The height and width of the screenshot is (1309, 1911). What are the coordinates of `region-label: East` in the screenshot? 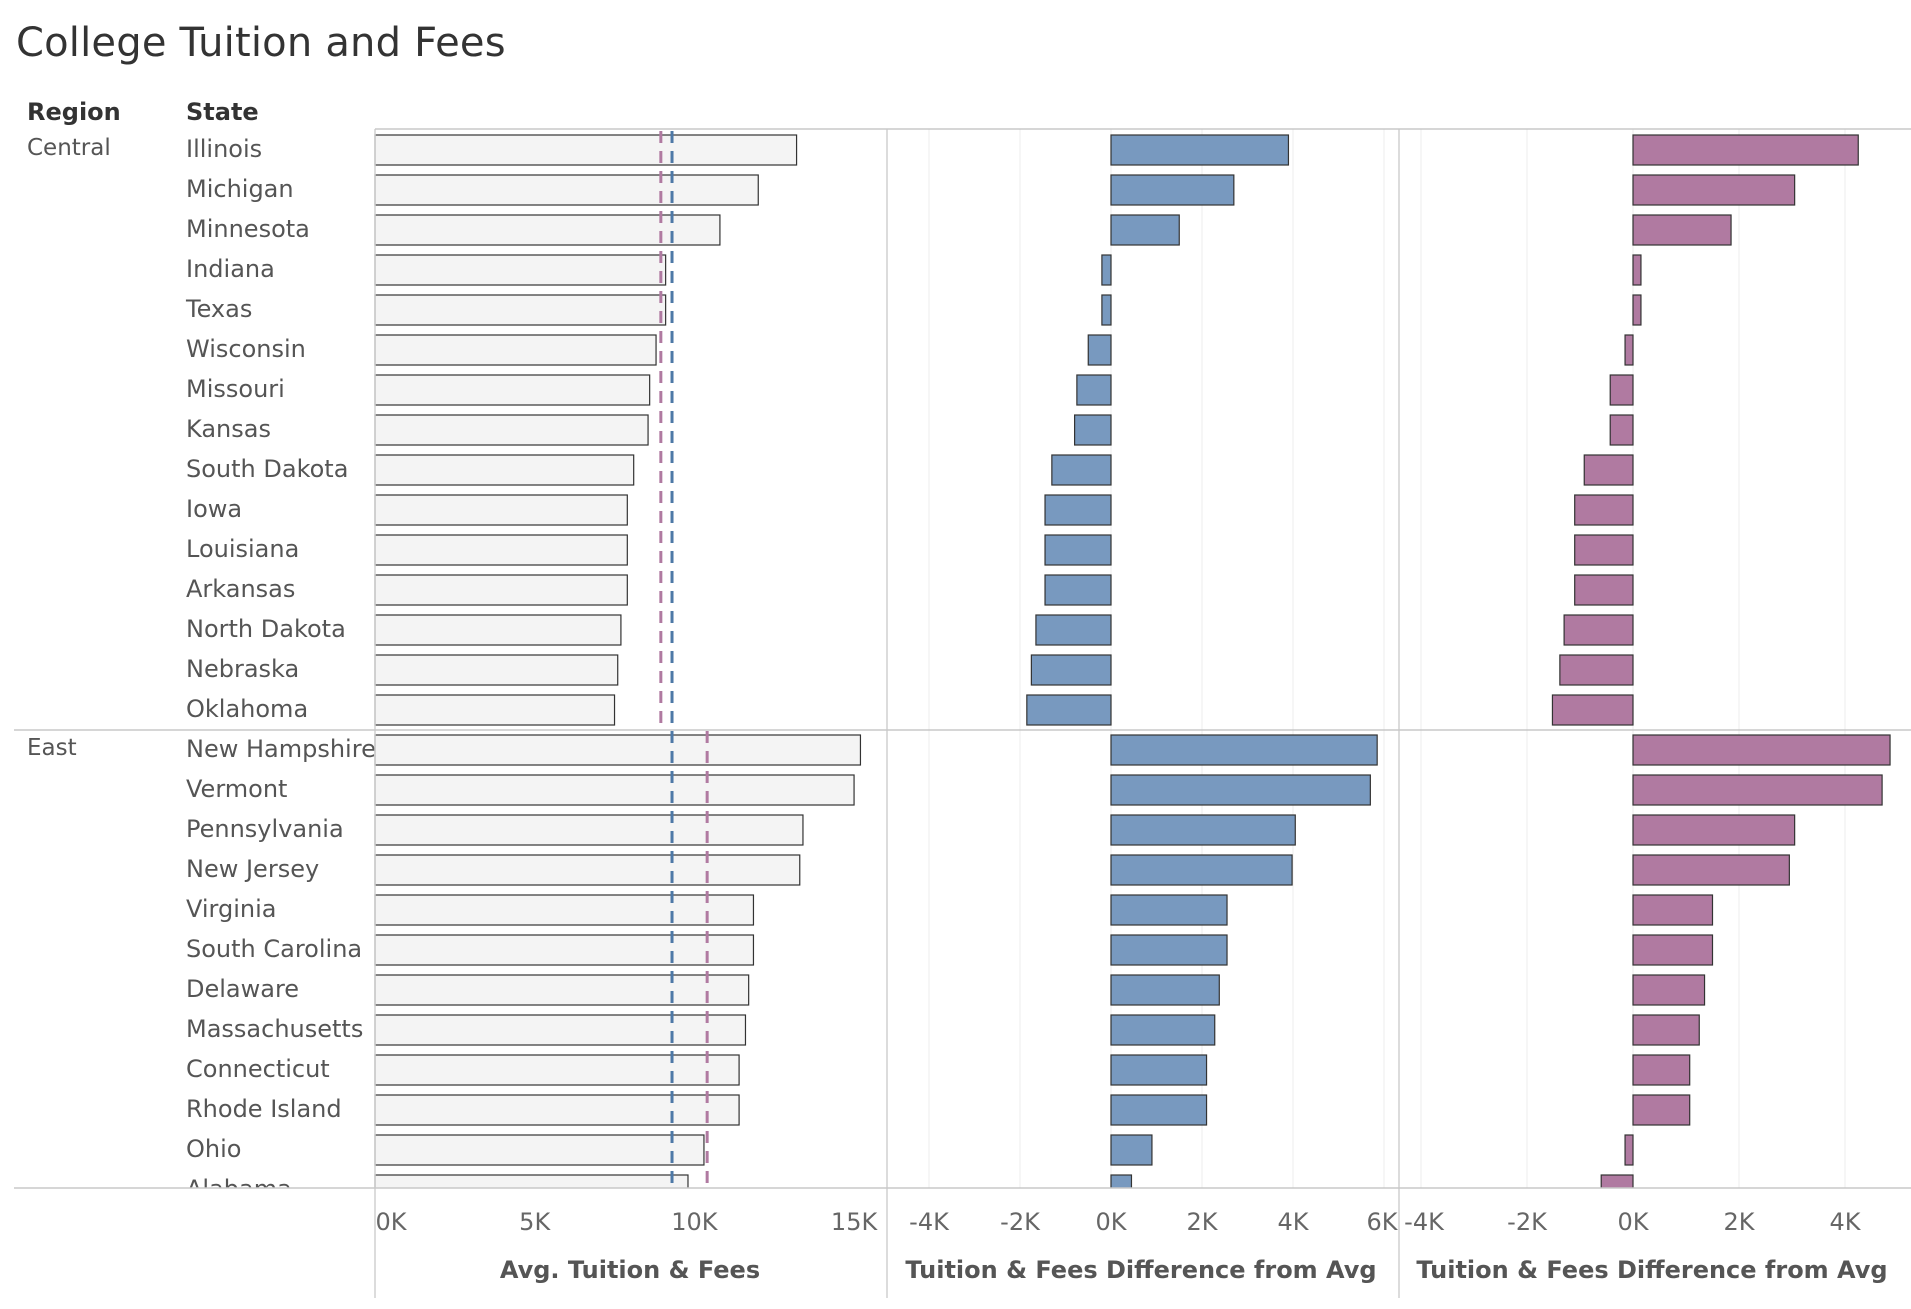 It's located at (52, 748).